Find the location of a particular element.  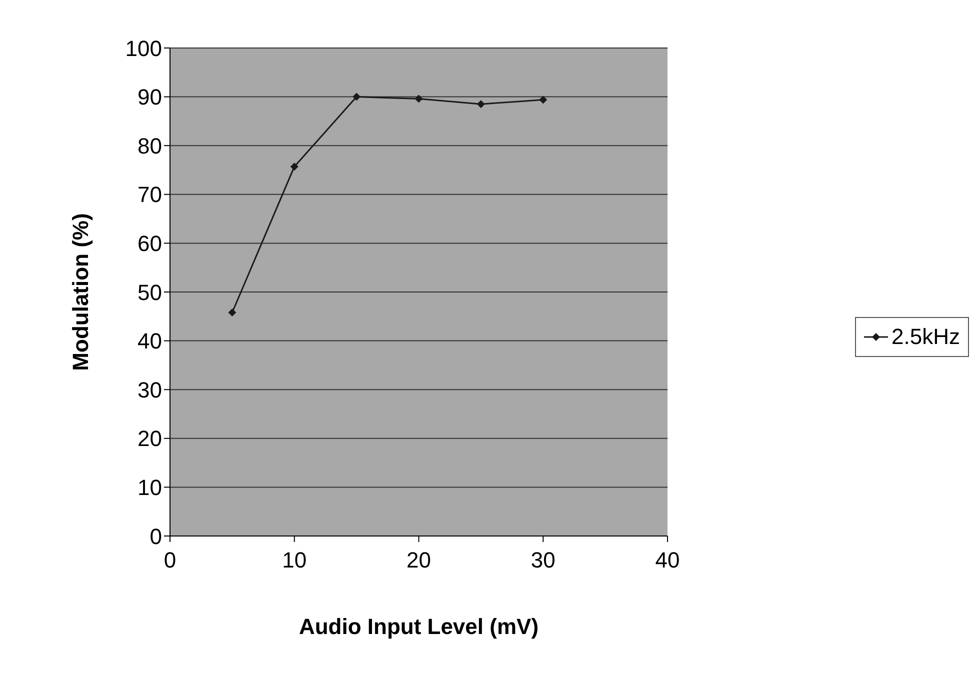

x-axis-title: Audio Input Level (mV) is located at coordinates (418, 626).